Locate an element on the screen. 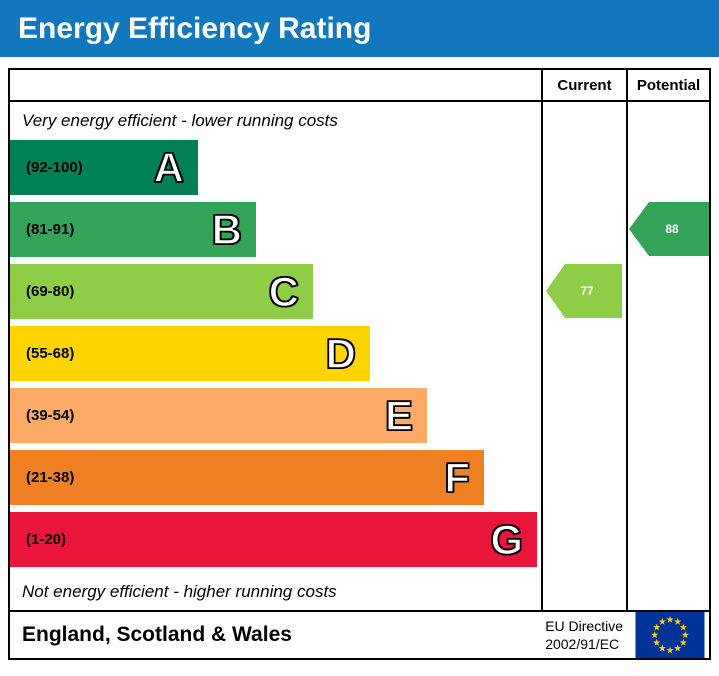  band-row-d: (55-68) D is located at coordinates (275, 357).